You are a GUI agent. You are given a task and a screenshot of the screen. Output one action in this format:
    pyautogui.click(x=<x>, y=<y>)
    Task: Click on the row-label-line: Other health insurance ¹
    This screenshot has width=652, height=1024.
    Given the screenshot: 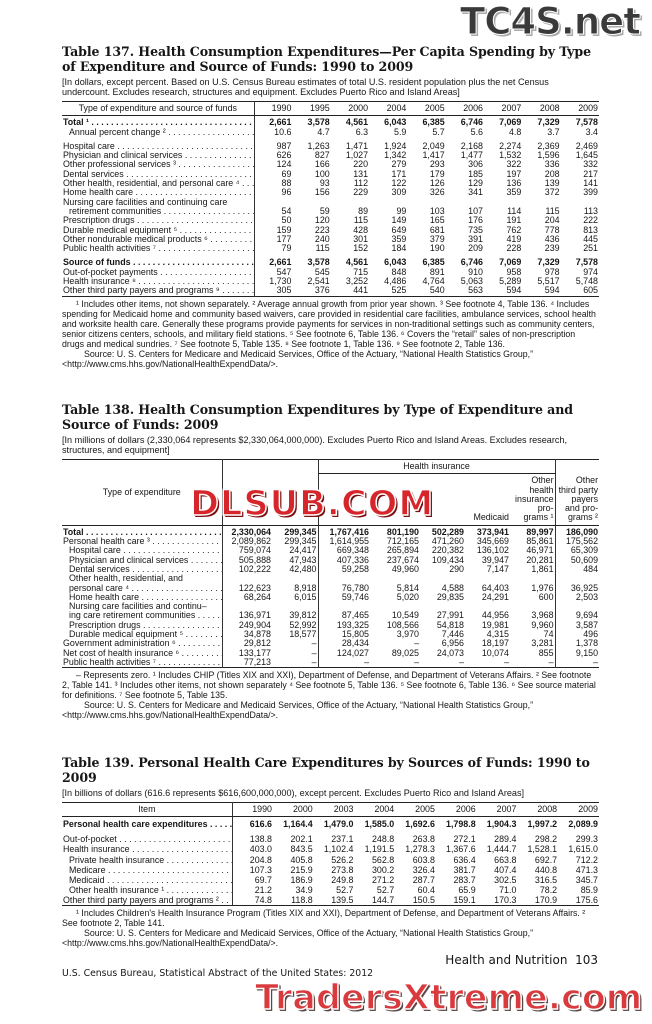 What is the action you would take?
    pyautogui.click(x=147, y=890)
    